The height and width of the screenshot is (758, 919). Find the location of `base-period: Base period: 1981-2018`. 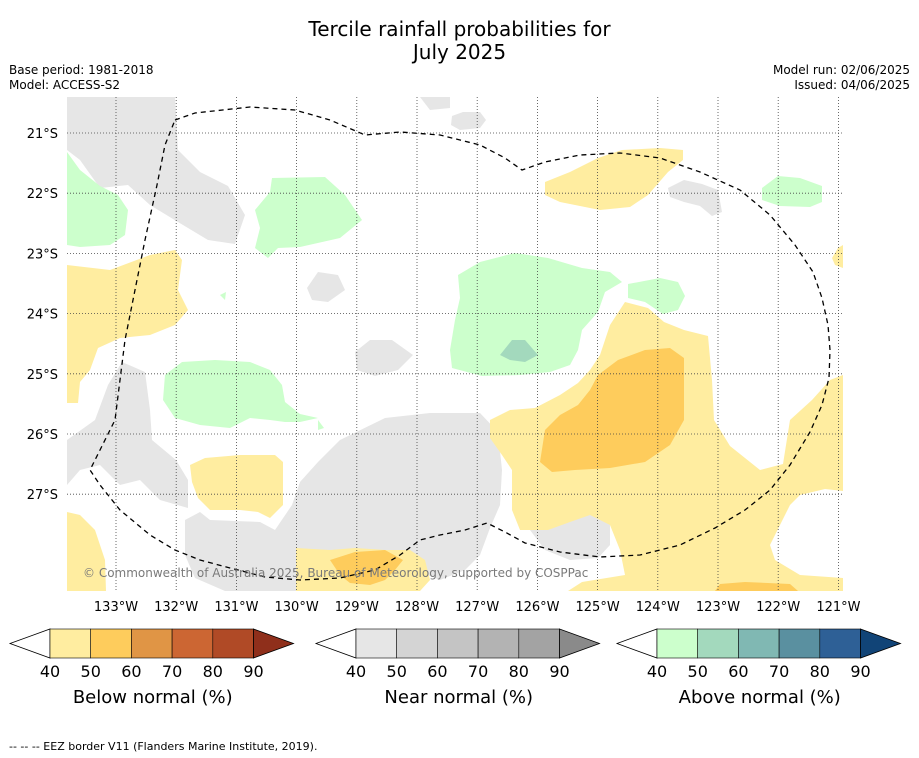

base-period: Base period: 1981-2018 is located at coordinates (81, 70).